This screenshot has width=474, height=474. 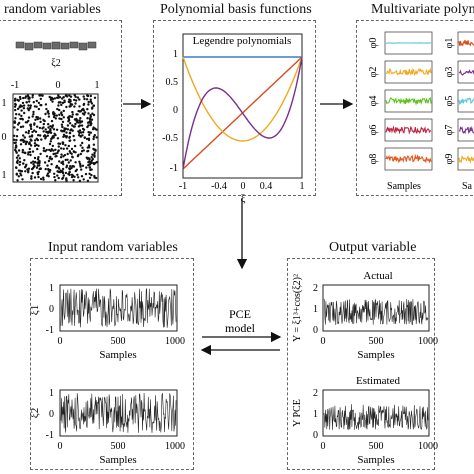 I want to click on input-series-1-line, so click(x=118, y=307).